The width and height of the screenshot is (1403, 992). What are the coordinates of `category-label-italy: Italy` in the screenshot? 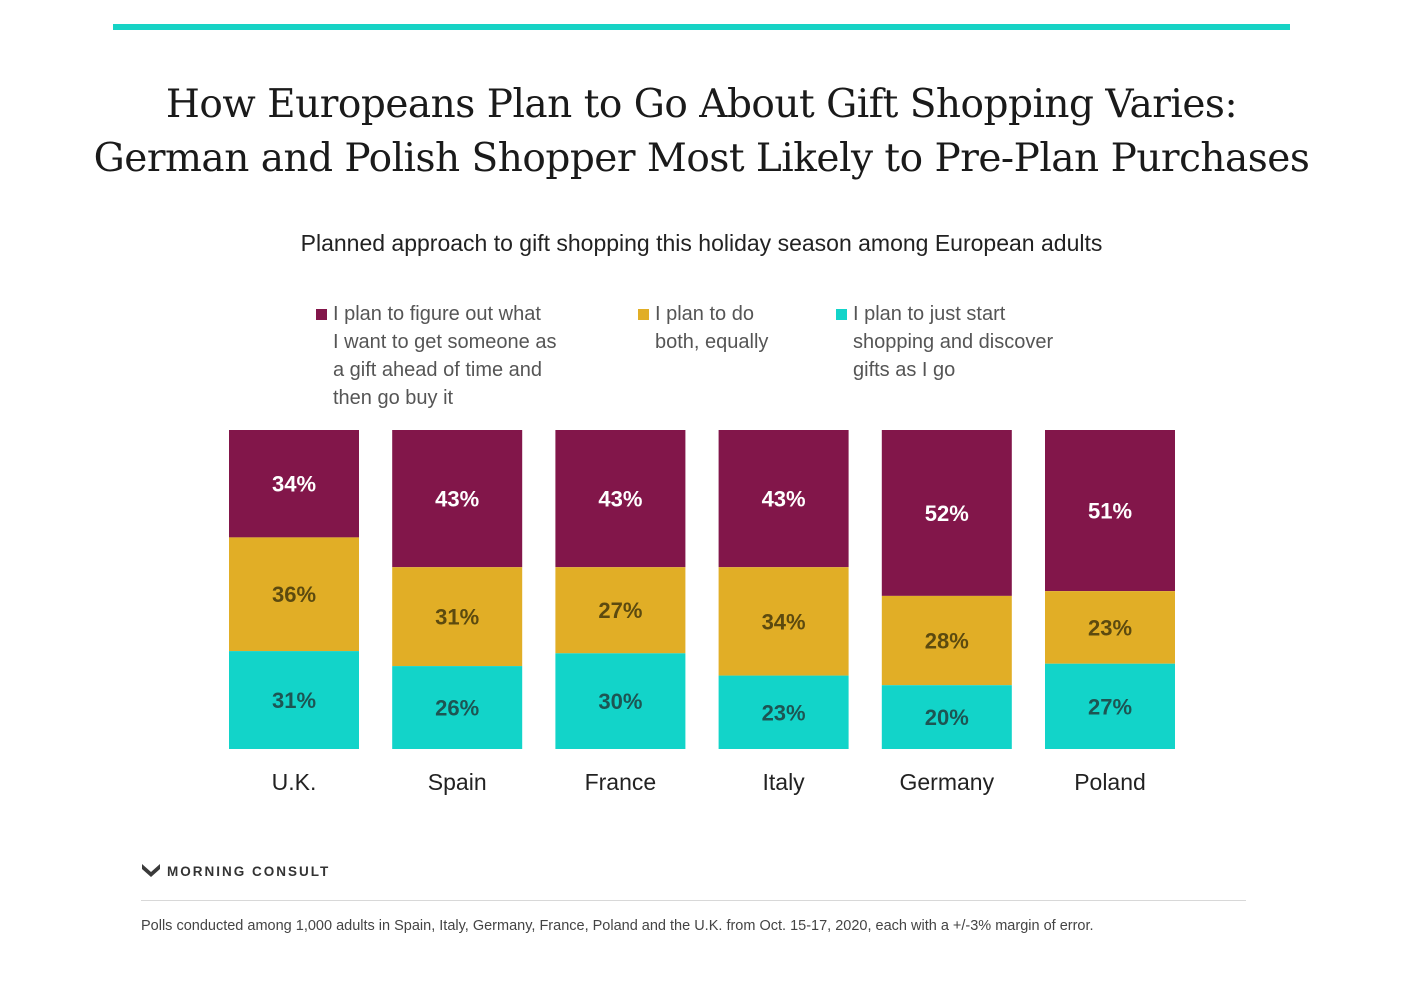 It's located at (784, 782).